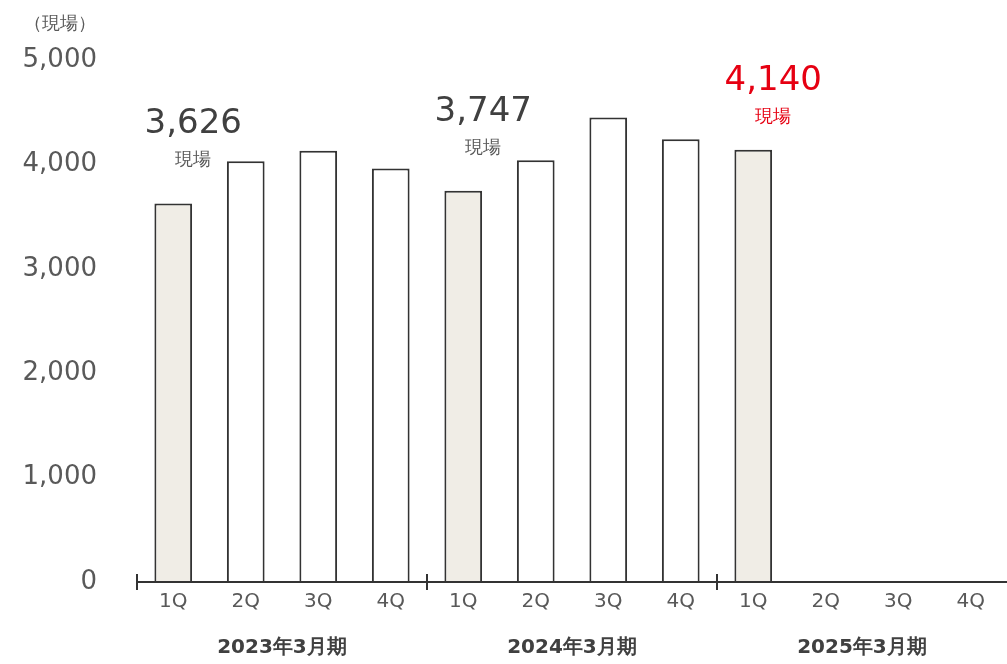  Describe the element at coordinates (483, 108) in the screenshot. I see `data-label: 3,747` at that location.